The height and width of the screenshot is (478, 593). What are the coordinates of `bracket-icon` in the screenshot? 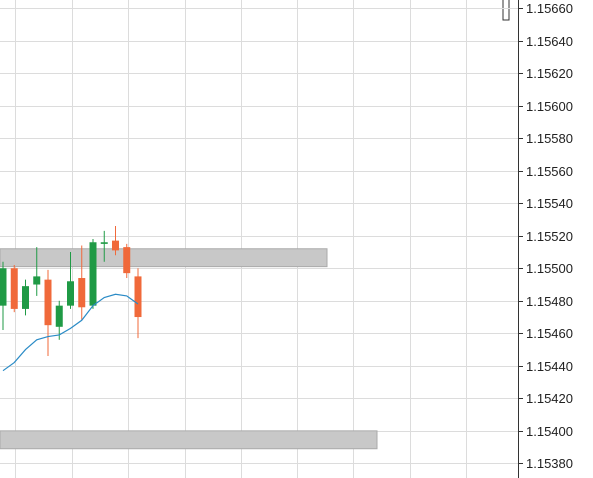 It's located at (506, 10).